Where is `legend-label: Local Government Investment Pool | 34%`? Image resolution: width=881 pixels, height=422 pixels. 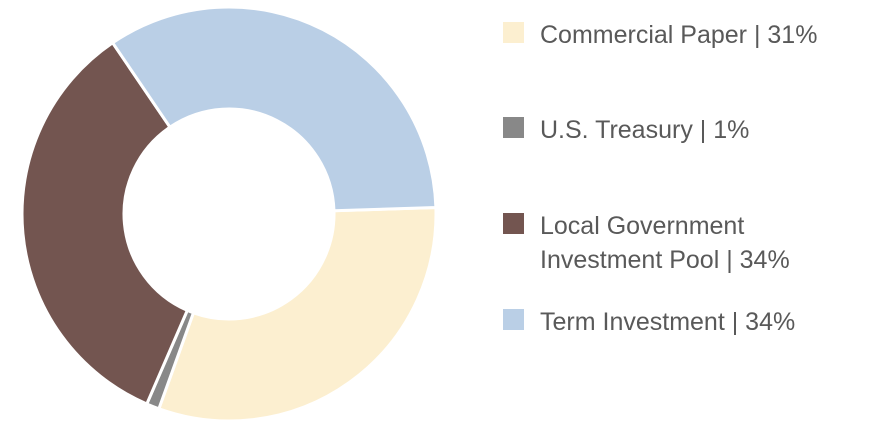 legend-label: Local Government Investment Pool | 34% is located at coordinates (665, 243).